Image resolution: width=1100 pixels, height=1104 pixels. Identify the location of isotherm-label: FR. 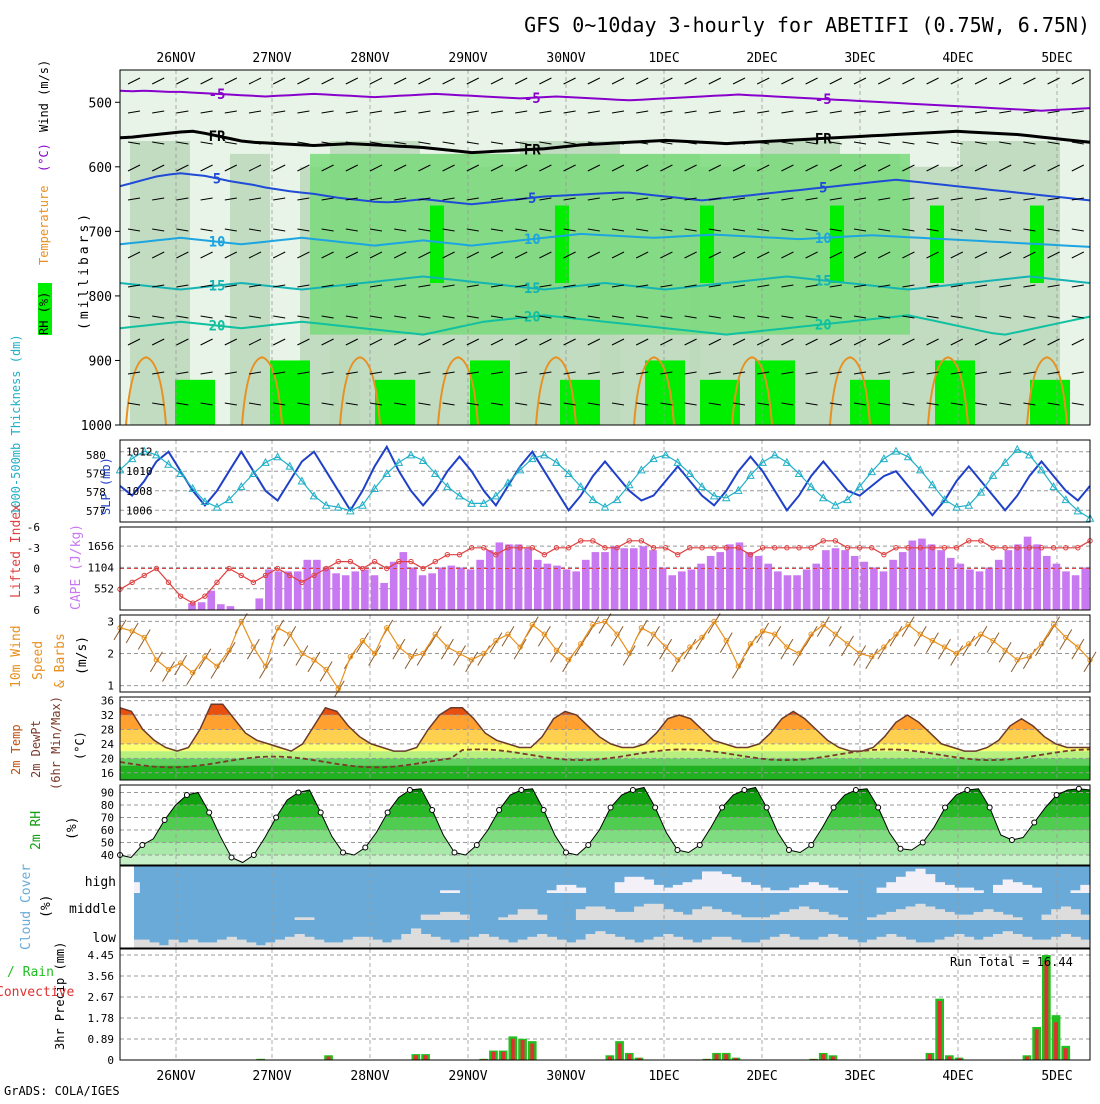
(823, 139).